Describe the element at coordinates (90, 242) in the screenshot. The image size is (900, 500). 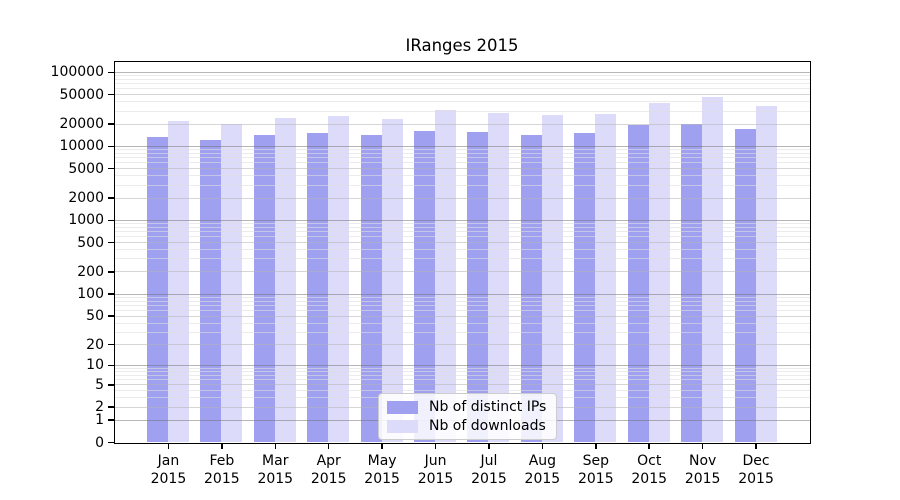
I see `y-tick-label-500: 500` at that location.